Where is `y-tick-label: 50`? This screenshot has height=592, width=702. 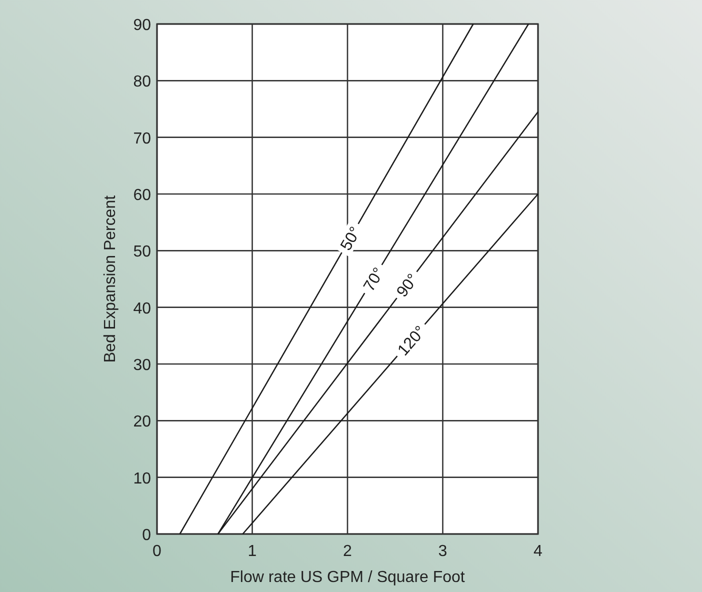
y-tick-label: 50 is located at coordinates (142, 252).